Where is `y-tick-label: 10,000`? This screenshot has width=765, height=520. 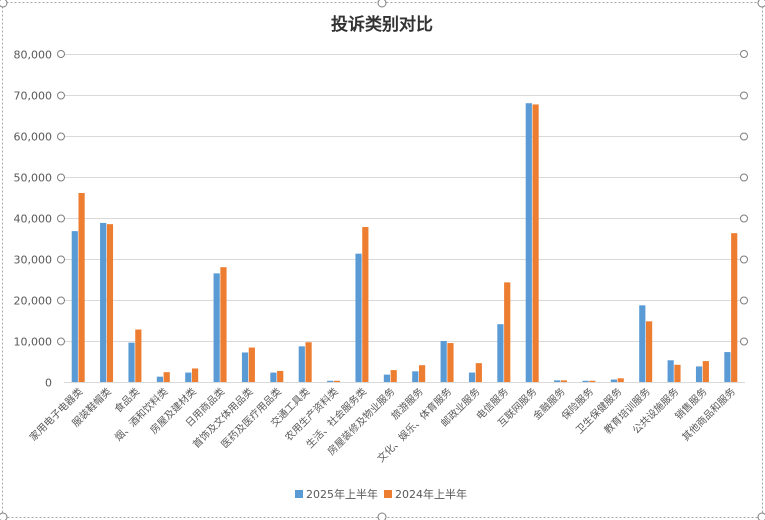
y-tick-label: 10,000 is located at coordinates (33, 342).